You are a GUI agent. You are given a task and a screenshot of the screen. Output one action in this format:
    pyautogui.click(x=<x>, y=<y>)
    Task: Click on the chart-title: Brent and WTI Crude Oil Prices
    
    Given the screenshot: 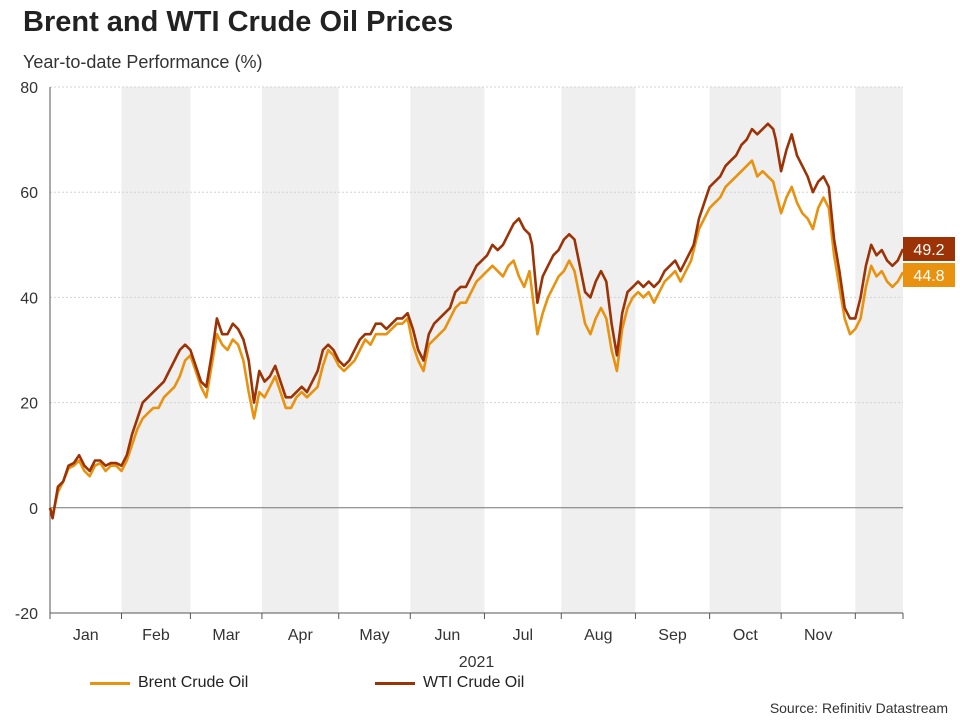 What is the action you would take?
    pyautogui.click(x=238, y=22)
    